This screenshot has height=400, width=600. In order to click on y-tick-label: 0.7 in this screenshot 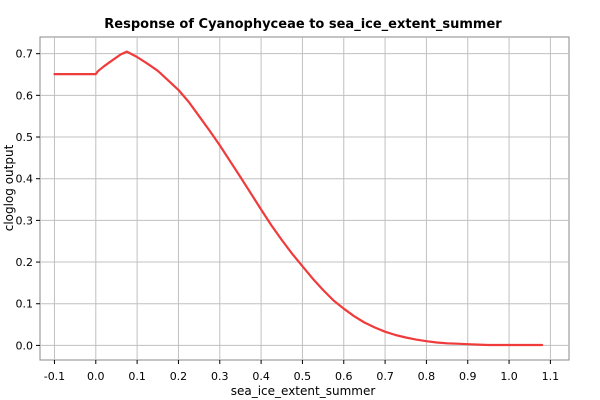, I will do `click(25, 54)`.